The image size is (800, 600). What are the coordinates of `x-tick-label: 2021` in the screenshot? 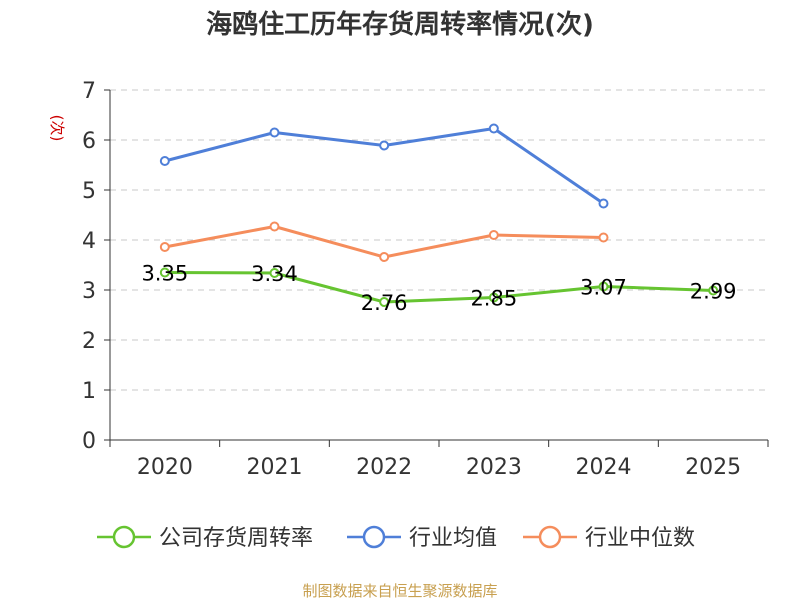 It's located at (275, 467).